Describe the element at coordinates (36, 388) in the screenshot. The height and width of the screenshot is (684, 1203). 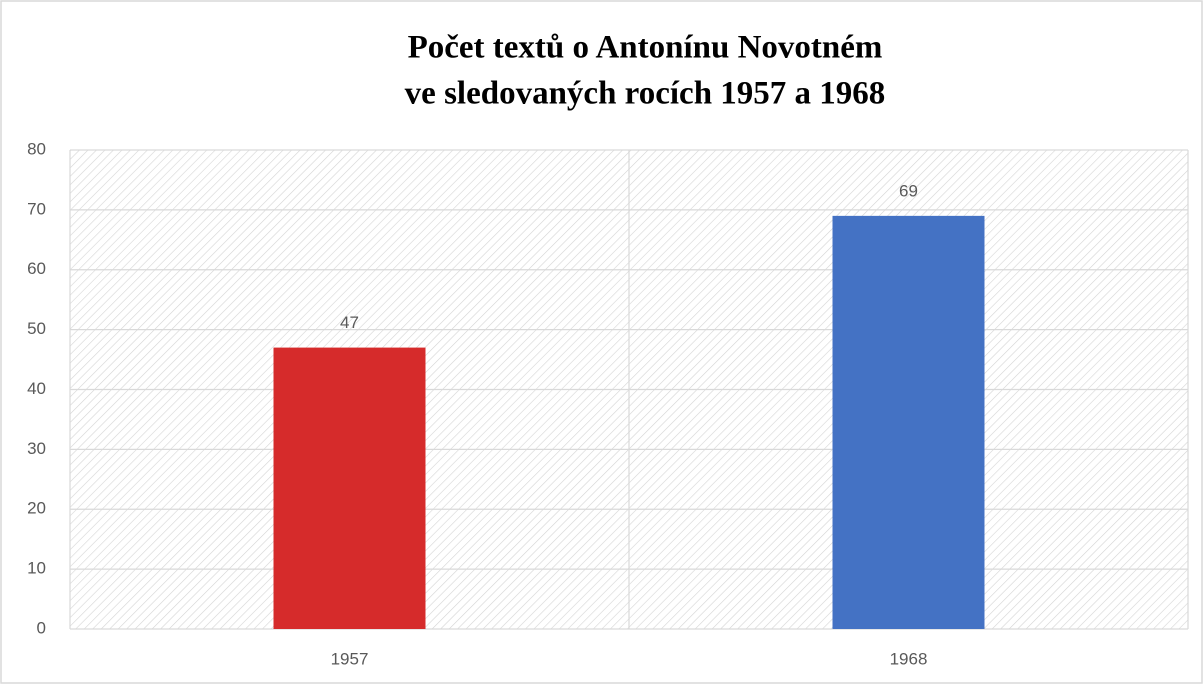
I see `y-tick-label: 40` at that location.